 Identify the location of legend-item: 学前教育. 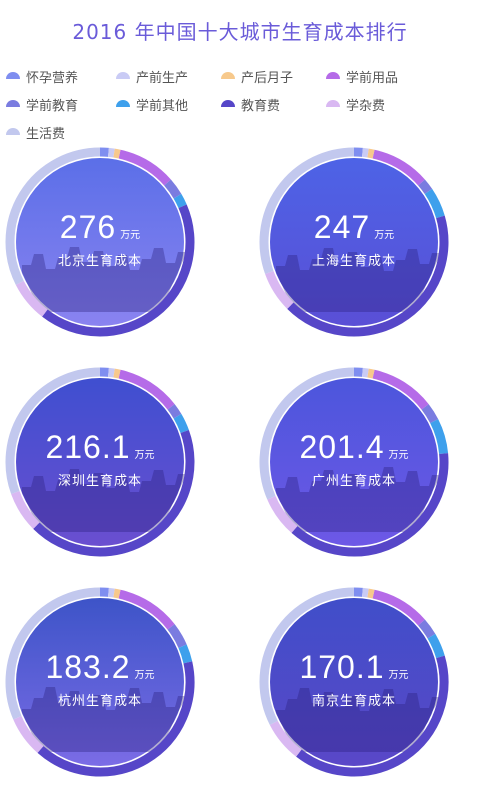
(61, 104).